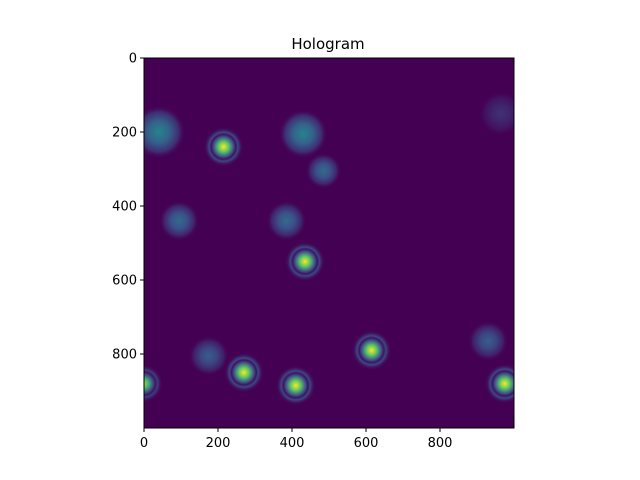 This screenshot has width=640, height=480. I want to click on chart-title: Hologram, so click(327, 44).